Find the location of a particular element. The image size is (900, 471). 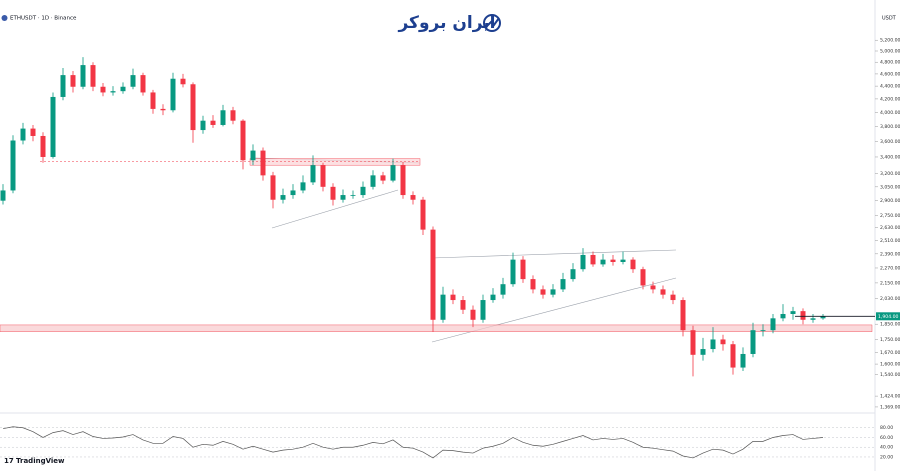

y-tick-label: 1,850.00 is located at coordinates (890, 325).